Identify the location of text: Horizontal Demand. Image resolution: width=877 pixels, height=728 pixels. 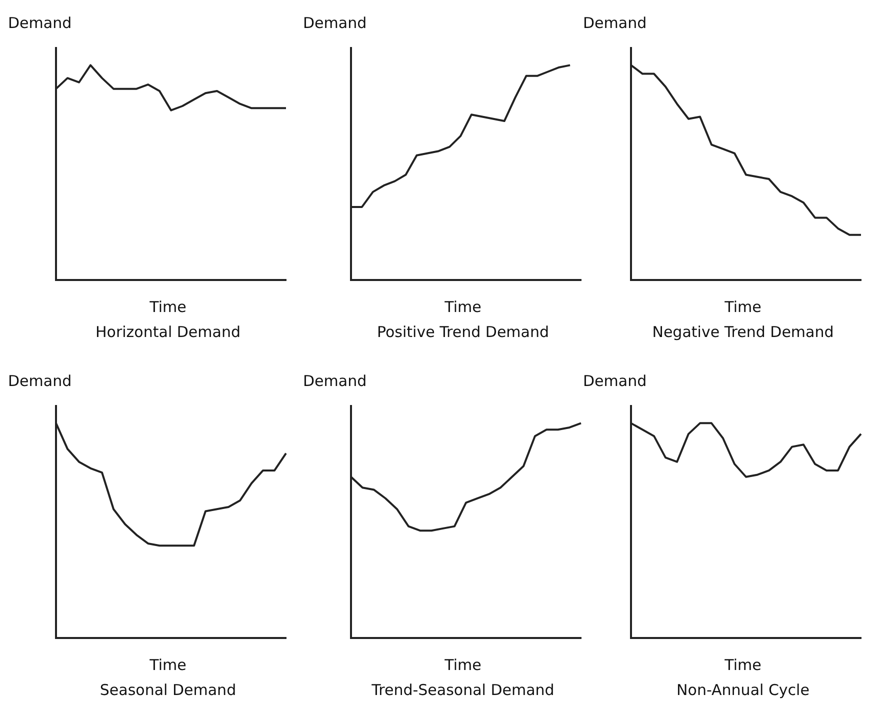
(168, 332).